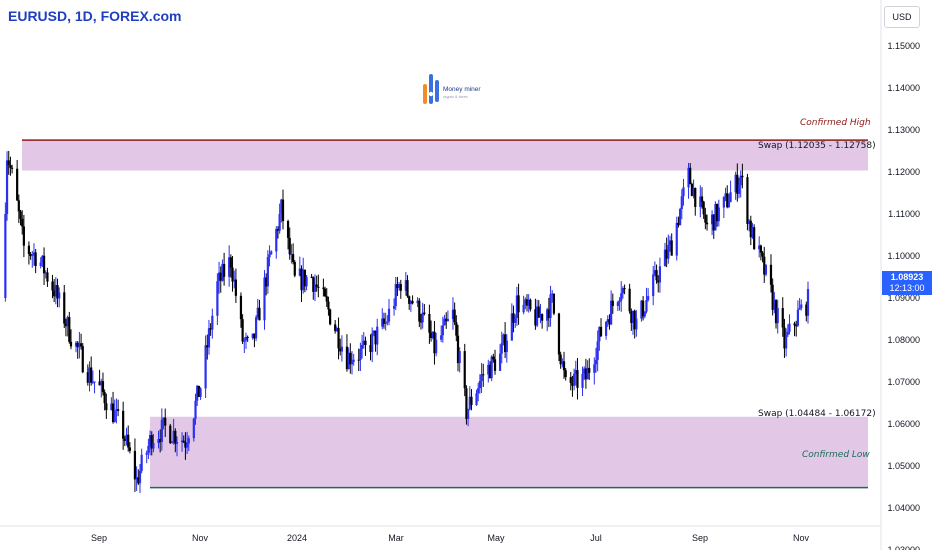 The height and width of the screenshot is (555, 932). What do you see at coordinates (903, 340) in the screenshot?
I see `y-tick-label: 1.08000` at bounding box center [903, 340].